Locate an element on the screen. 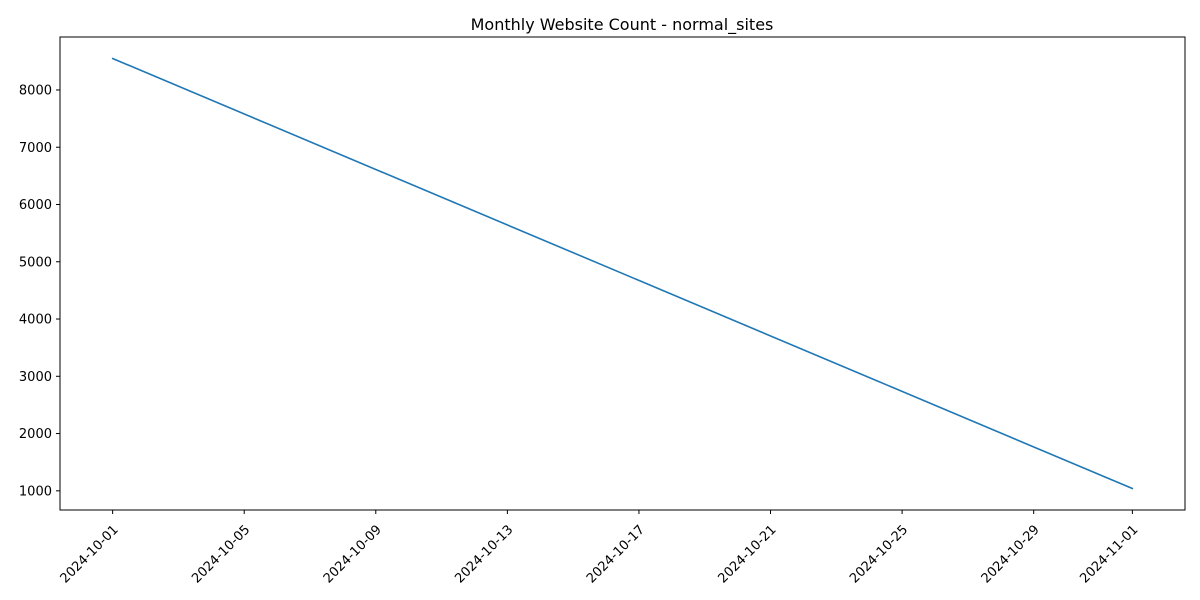 This screenshot has width=1200, height=600. y-axis: 1000 2000 3000 4000 5000 6000 7000 8000 is located at coordinates (39, 291).